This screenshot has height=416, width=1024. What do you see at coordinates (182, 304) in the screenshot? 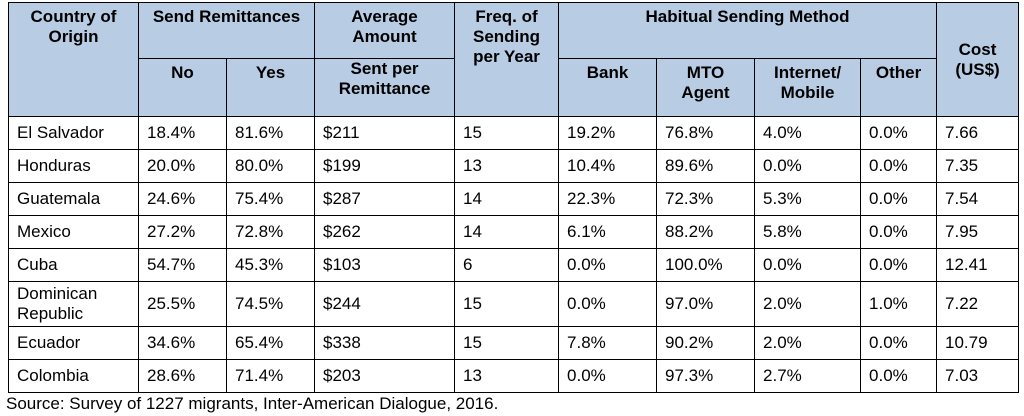
I see `cell-no: 25.5%` at bounding box center [182, 304].